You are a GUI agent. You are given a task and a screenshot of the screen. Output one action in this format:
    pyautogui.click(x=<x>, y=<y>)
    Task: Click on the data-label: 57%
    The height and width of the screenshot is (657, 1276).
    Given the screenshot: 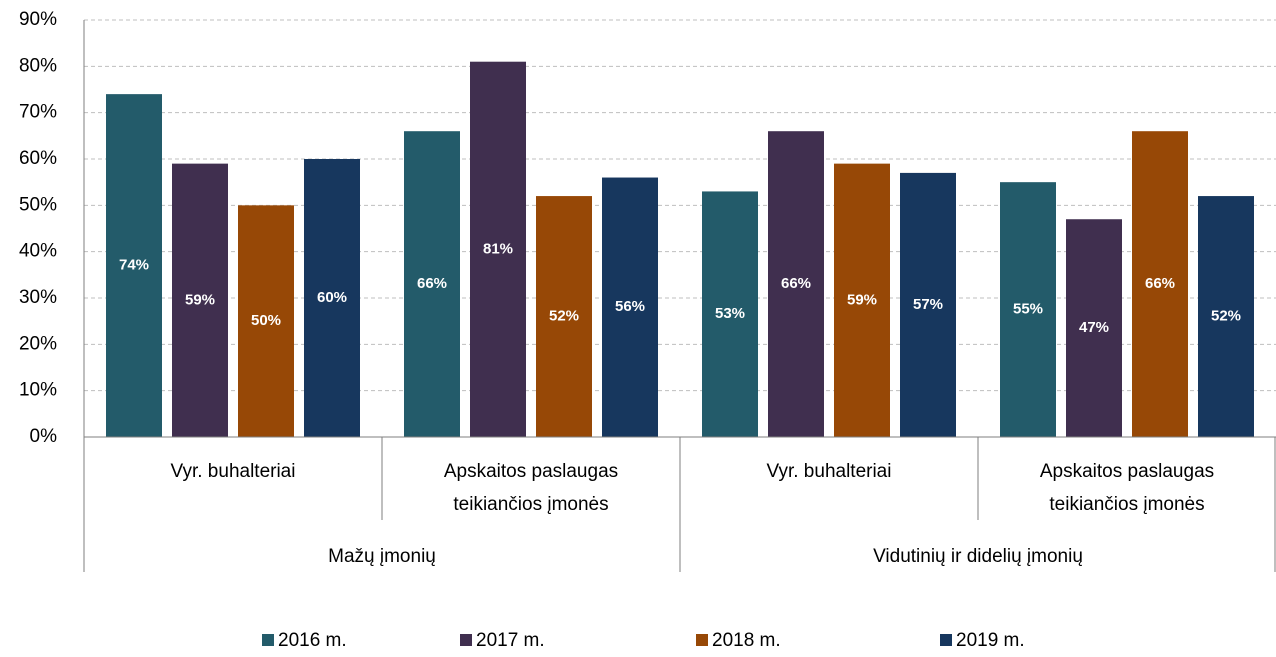 What is the action you would take?
    pyautogui.click(x=928, y=304)
    